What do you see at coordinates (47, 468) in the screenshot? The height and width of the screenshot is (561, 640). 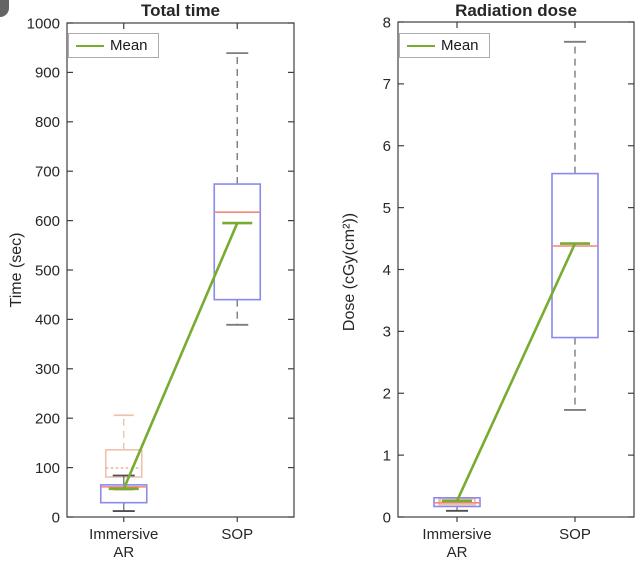 I see `svg-text: 100` at bounding box center [47, 468].